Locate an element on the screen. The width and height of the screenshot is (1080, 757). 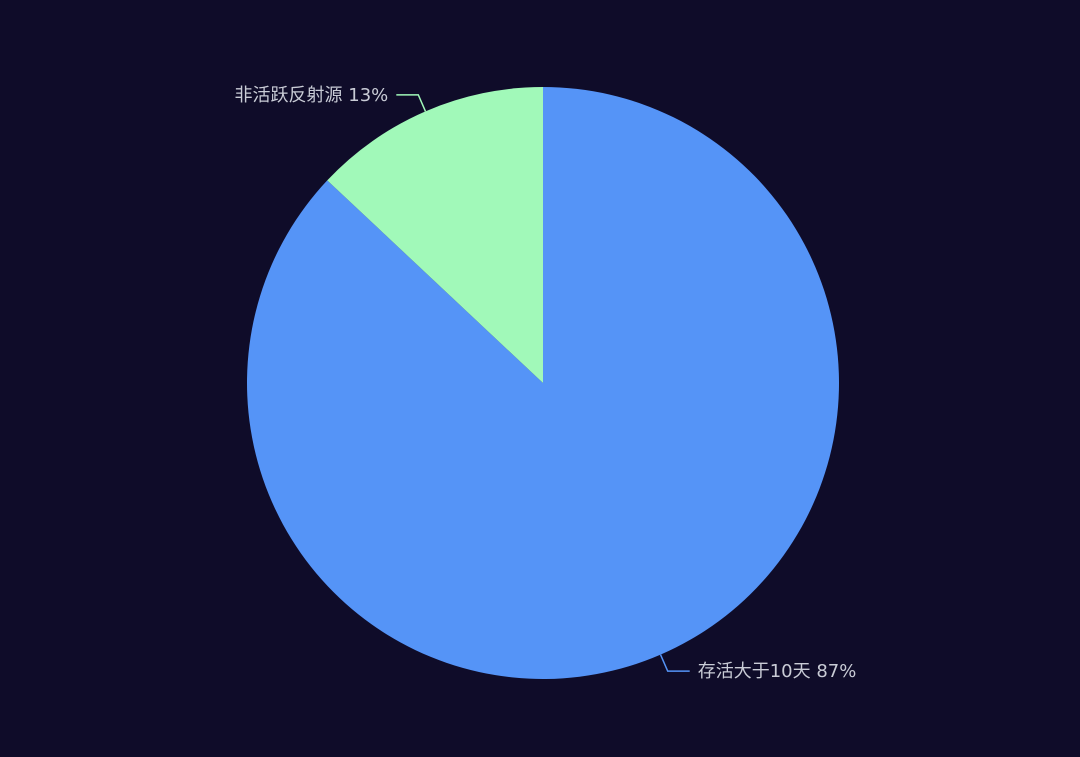
slice-label: 存活大于10天 87% is located at coordinates (777, 671).